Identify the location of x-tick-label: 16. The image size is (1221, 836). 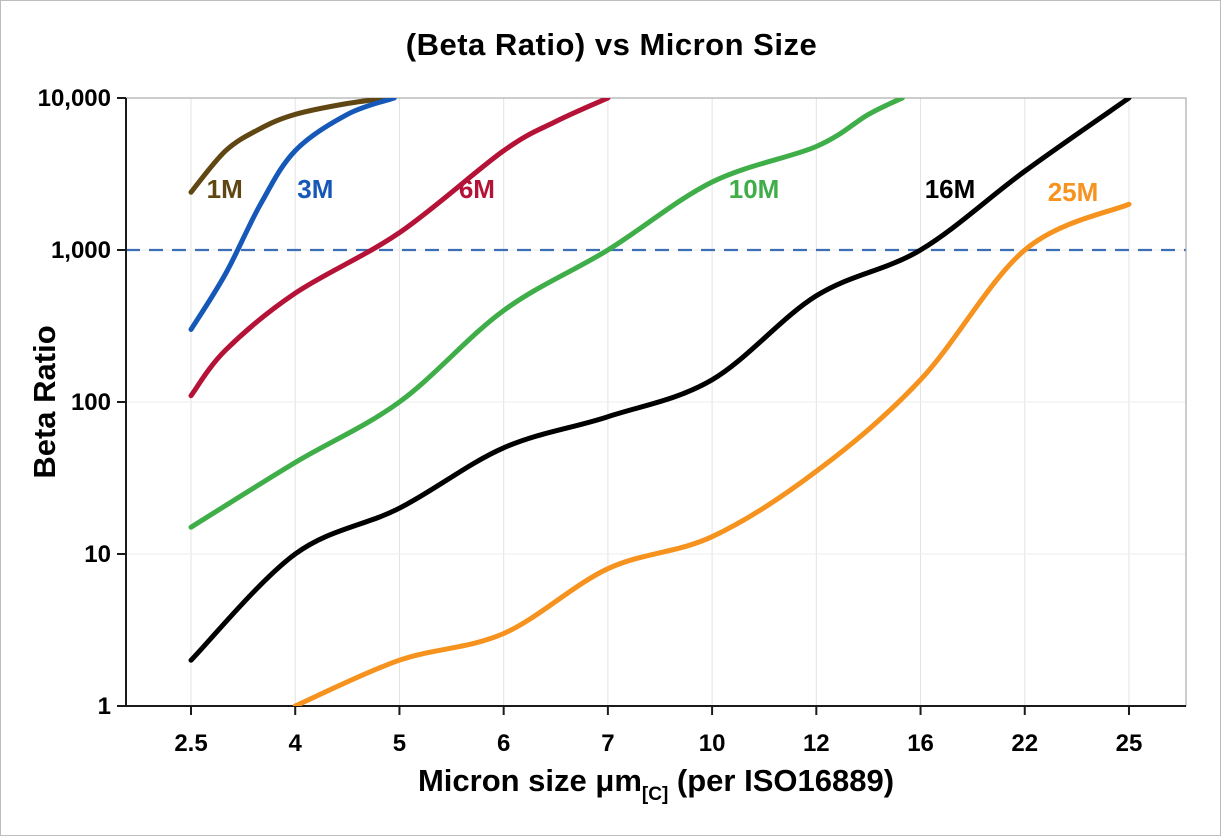
(920, 743).